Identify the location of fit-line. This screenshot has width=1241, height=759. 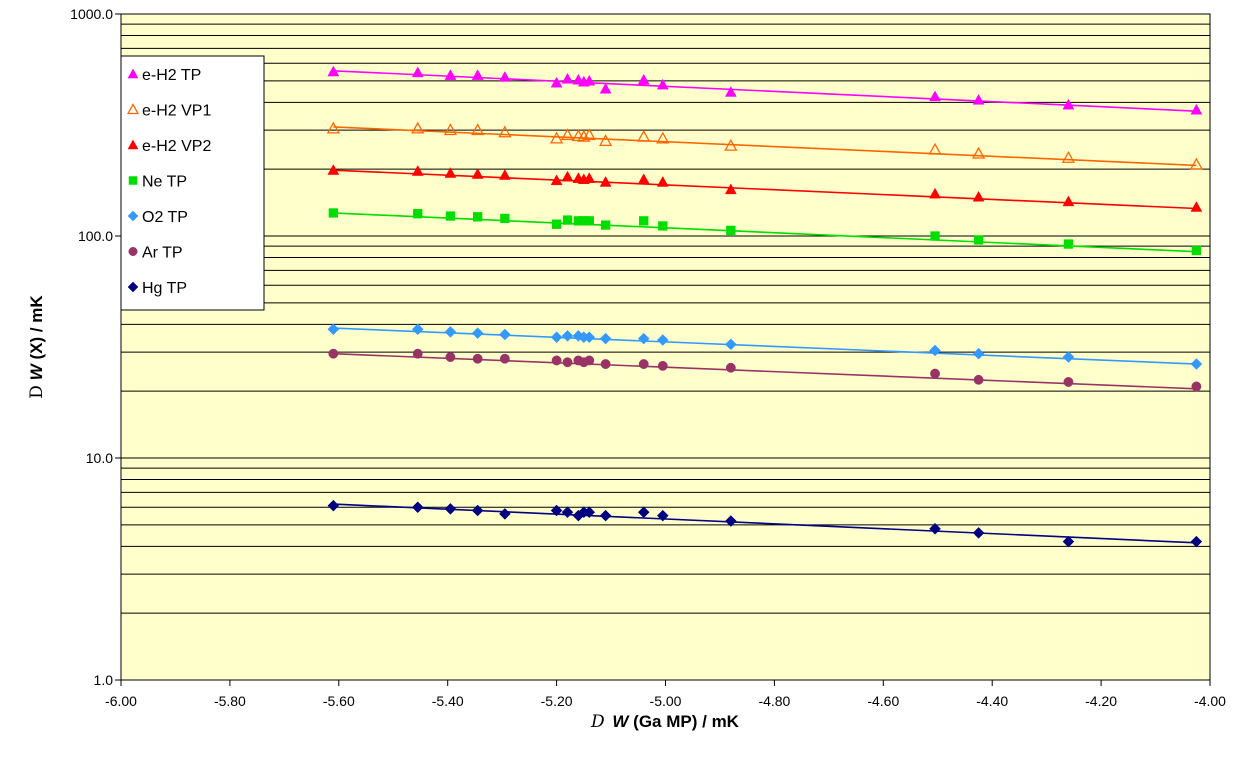
(765, 146).